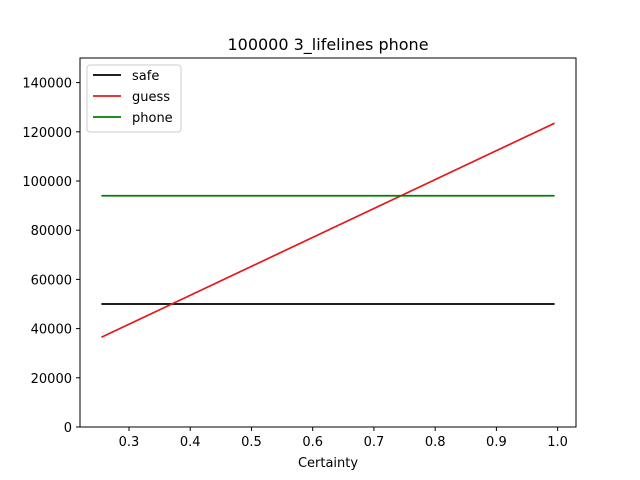  I want to click on y-tick-label: 120000, so click(47, 133).